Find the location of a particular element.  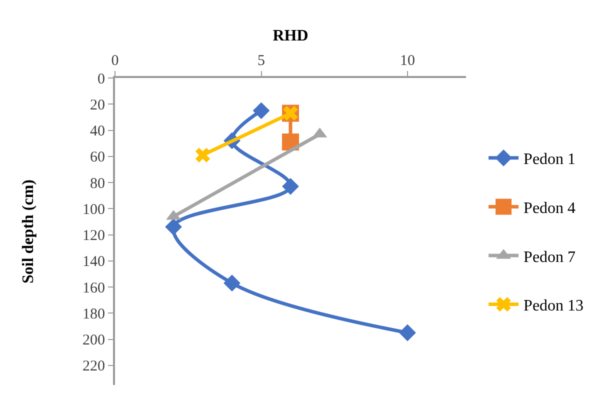

y-tick-label: 100 is located at coordinates (93, 210).